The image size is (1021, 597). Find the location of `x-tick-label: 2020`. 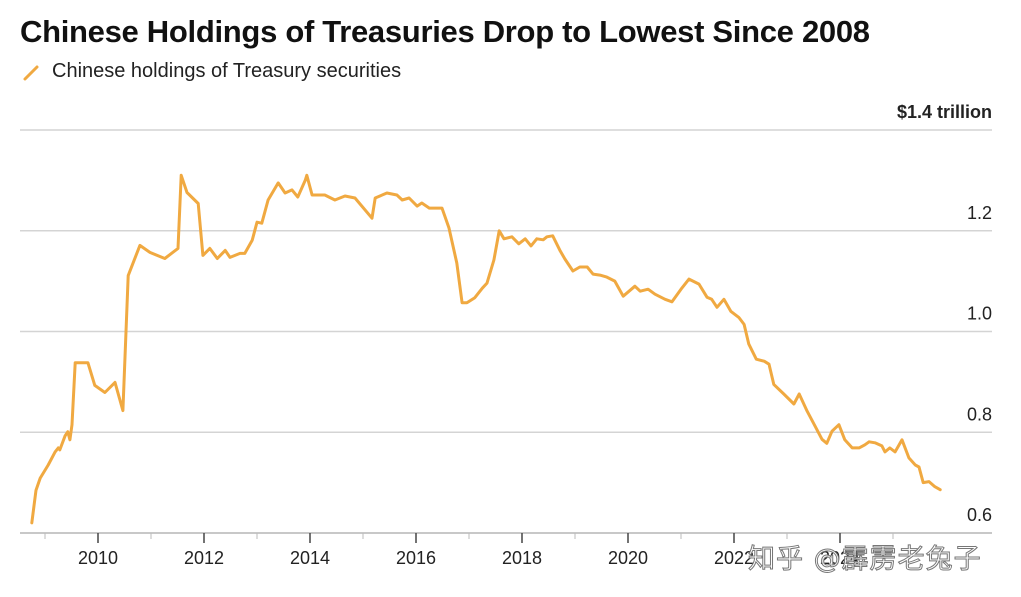

x-tick-label: 2020 is located at coordinates (628, 558).